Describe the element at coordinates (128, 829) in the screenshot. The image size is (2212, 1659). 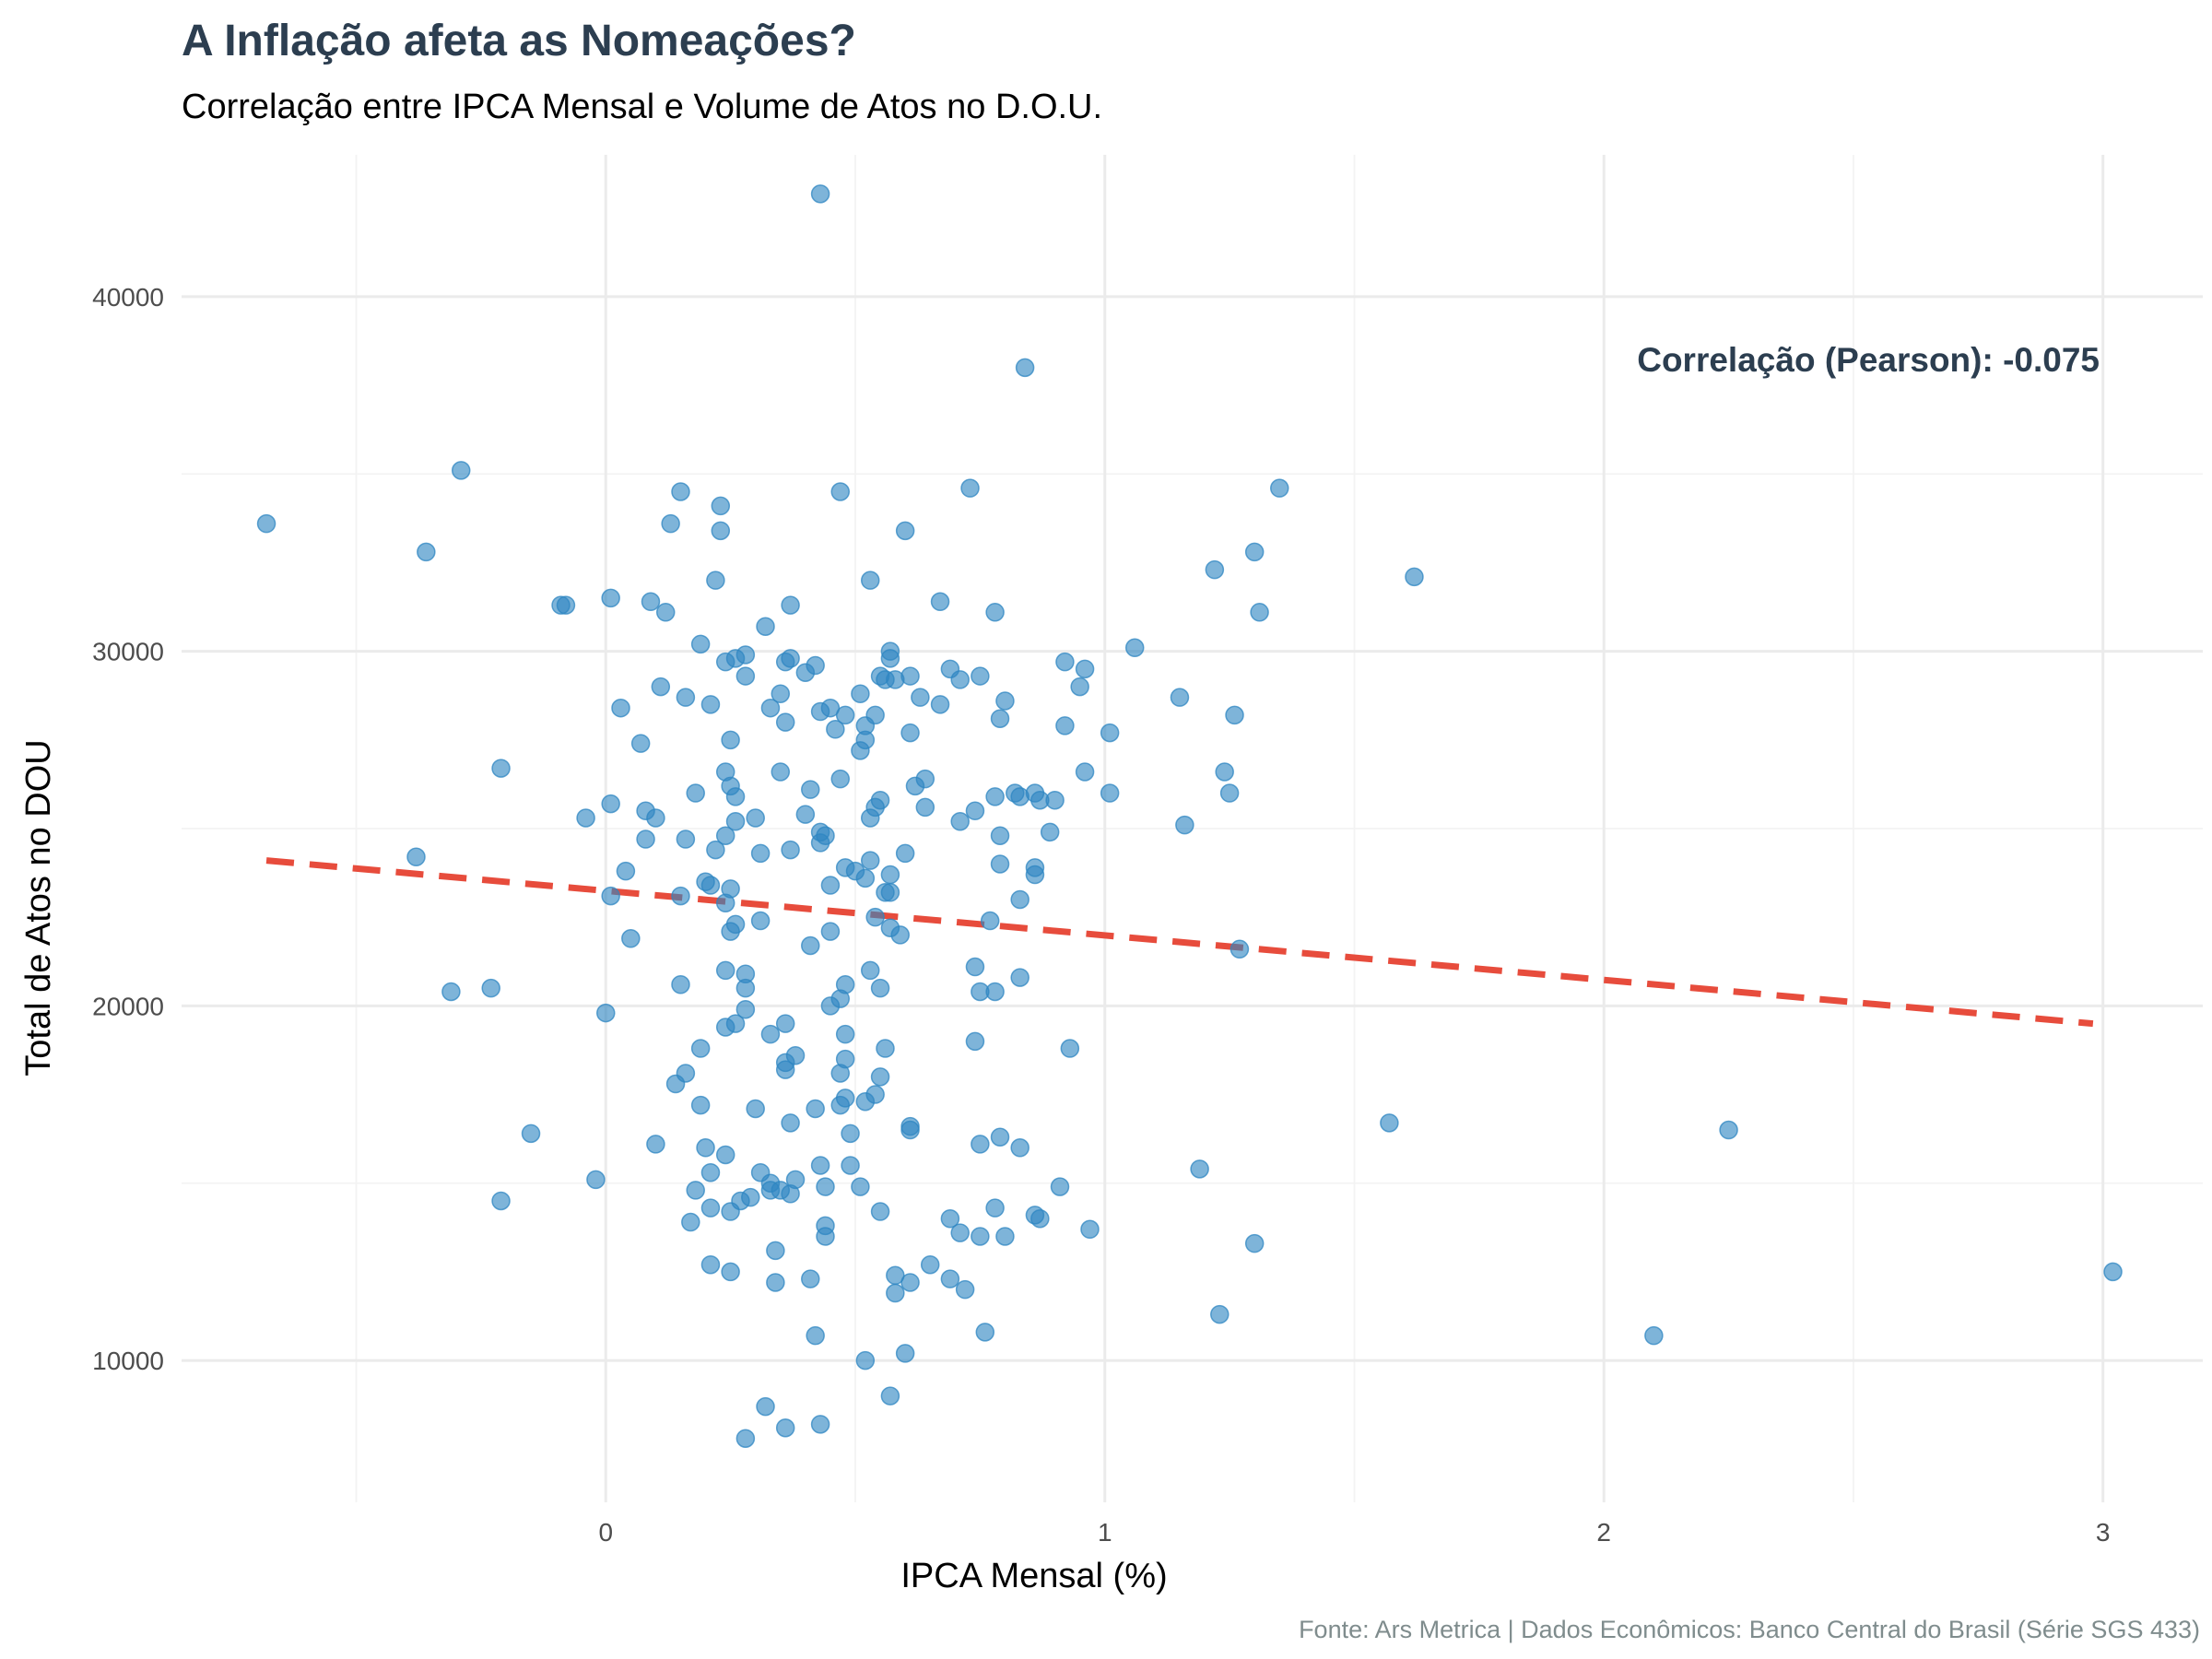
I see `y-axis-ticks: 10000 20000 30000 40000` at that location.